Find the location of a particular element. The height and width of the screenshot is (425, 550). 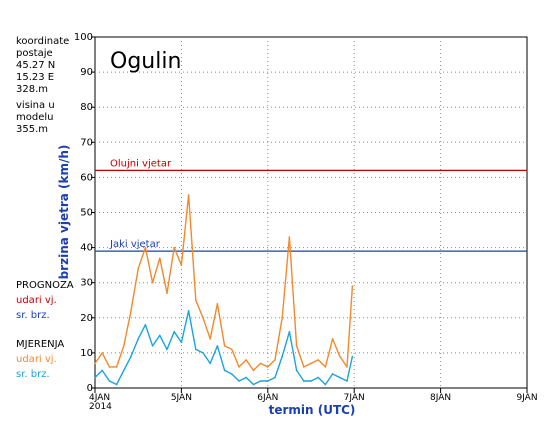

x-axis: 4JAN 2014 5JAN 6JAN 7JAN 8JAN 9JAN is located at coordinates (313, 400).